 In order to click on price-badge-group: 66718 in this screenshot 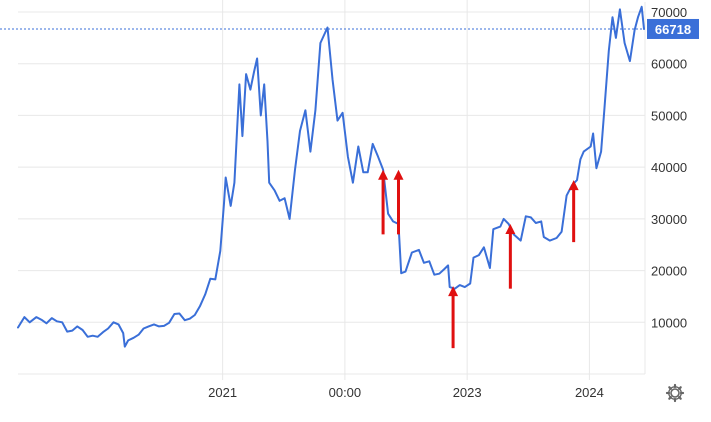, I will do `click(673, 28)`.